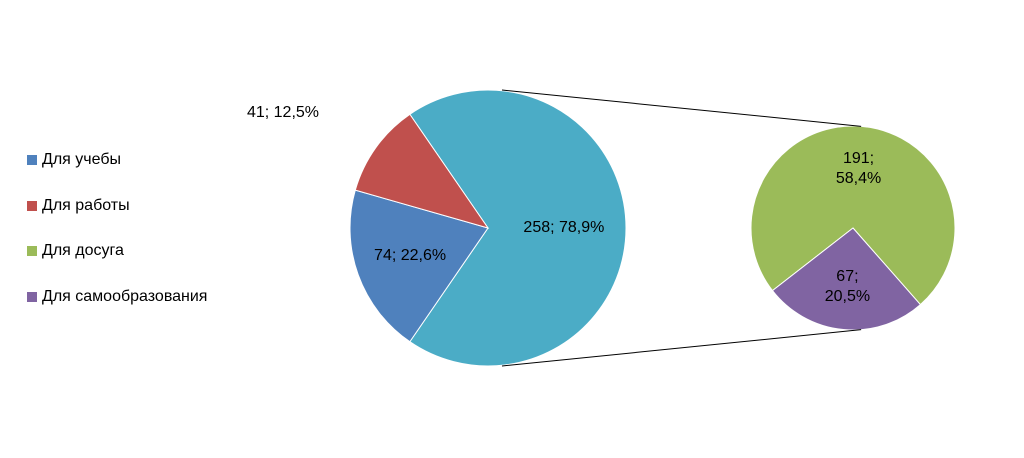 The height and width of the screenshot is (458, 1024). What do you see at coordinates (125, 296) in the screenshot?
I see `legend-label: Для самообразования` at bounding box center [125, 296].